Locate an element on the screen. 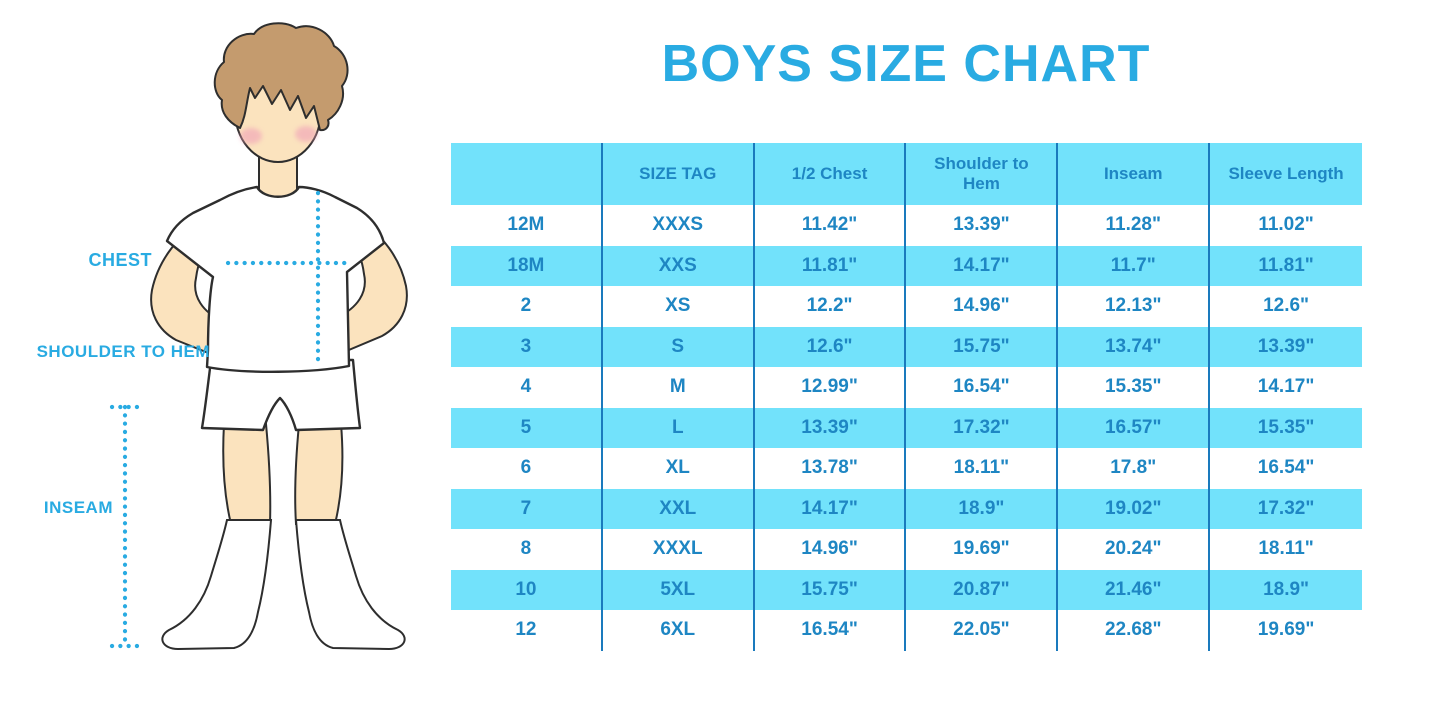 The height and width of the screenshot is (723, 1445). table-cell: XS is located at coordinates (679, 306).